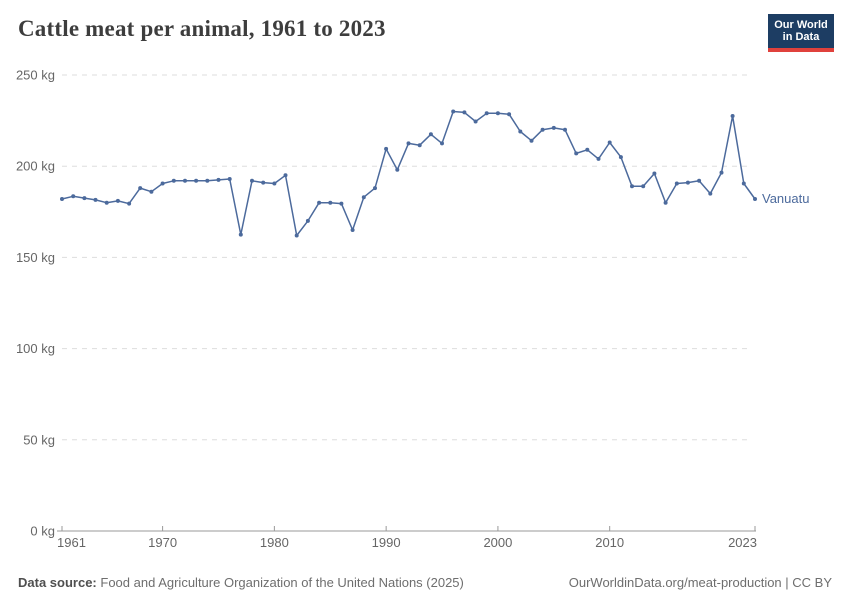 Image resolution: width=850 pixels, height=600 pixels. What do you see at coordinates (609, 142) in the screenshot?
I see `data-point-2010` at bounding box center [609, 142].